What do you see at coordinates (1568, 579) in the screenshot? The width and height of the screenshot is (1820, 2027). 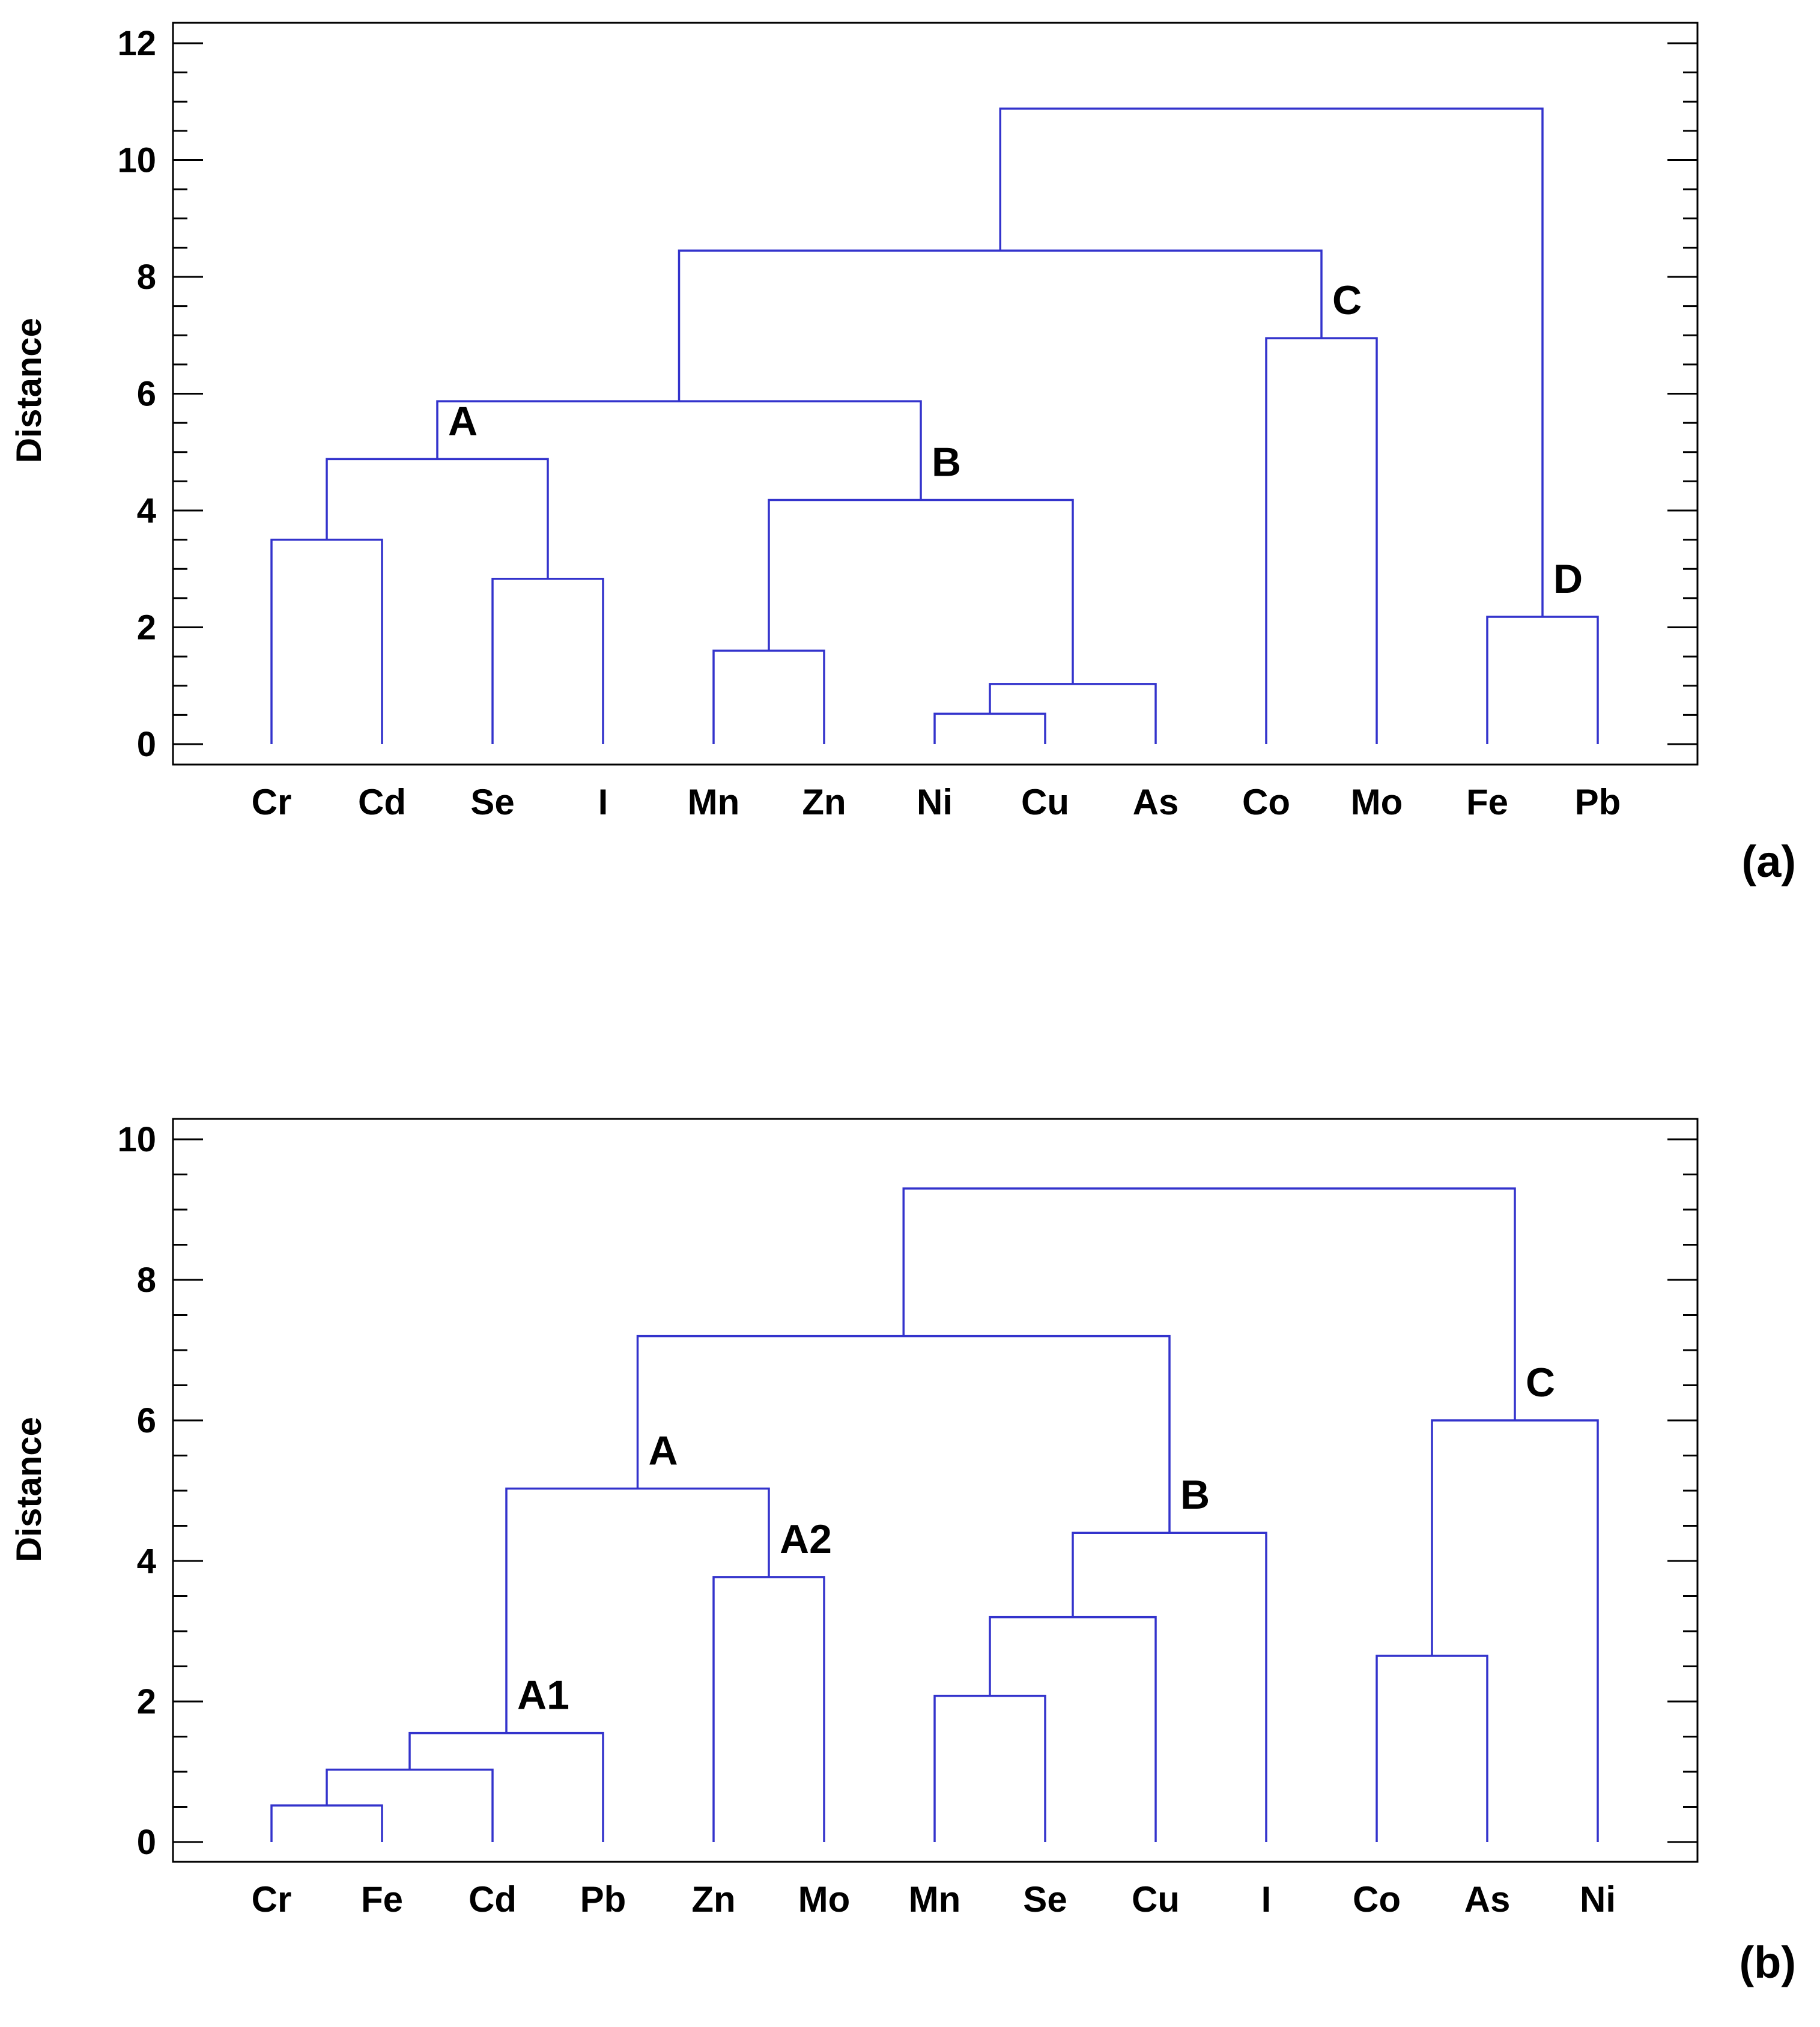 I see `cluster-label: D` at bounding box center [1568, 579].